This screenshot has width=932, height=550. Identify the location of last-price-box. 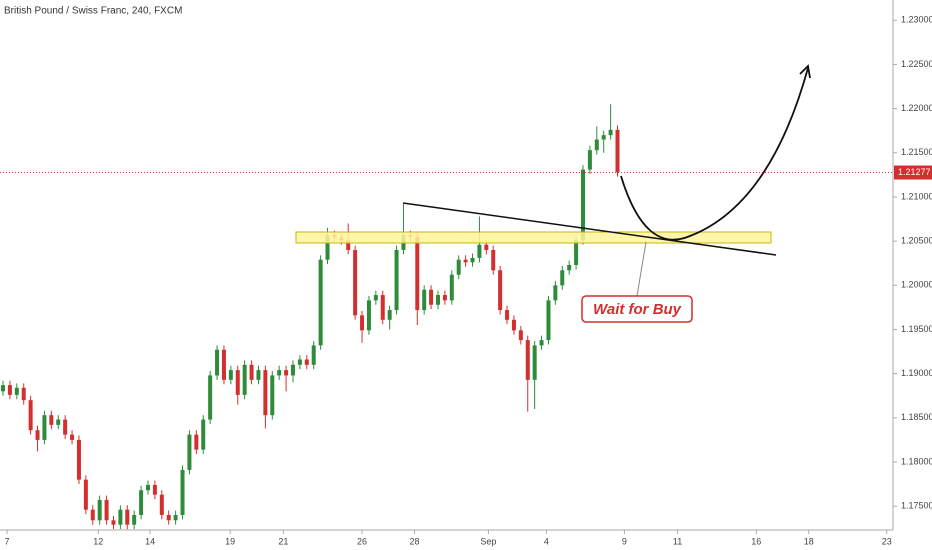
(913, 172).